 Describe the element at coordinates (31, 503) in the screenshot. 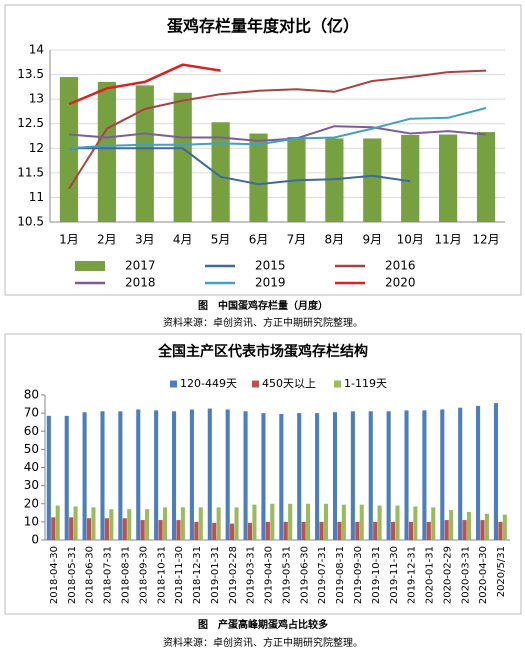

I see `y-tick-label: 20` at that location.